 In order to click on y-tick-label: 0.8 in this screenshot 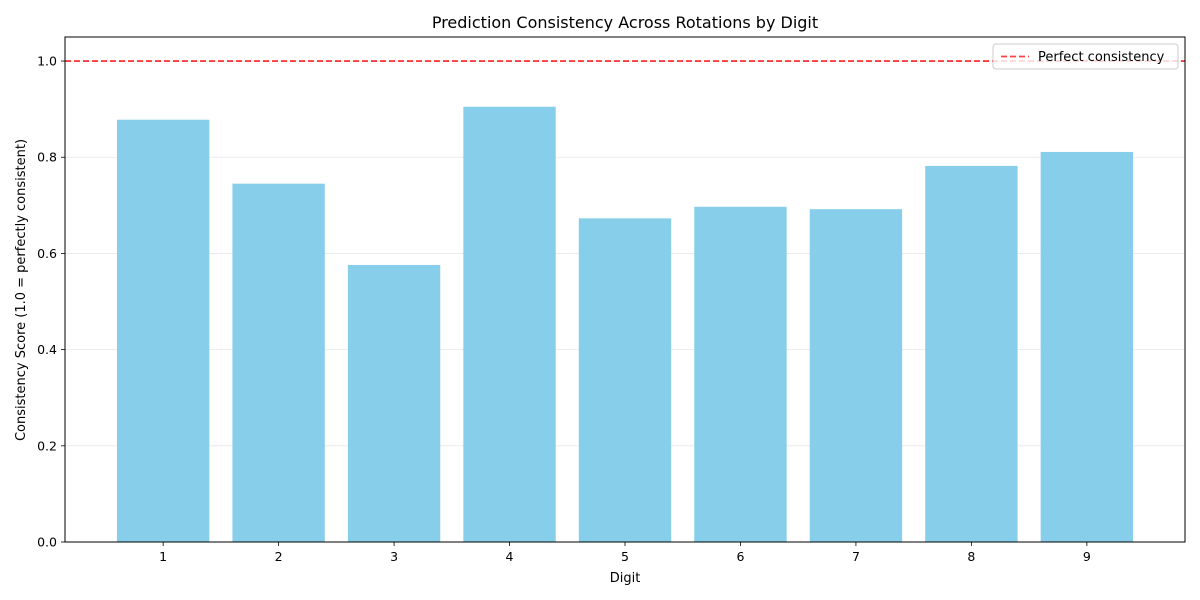, I will do `click(47, 157)`.